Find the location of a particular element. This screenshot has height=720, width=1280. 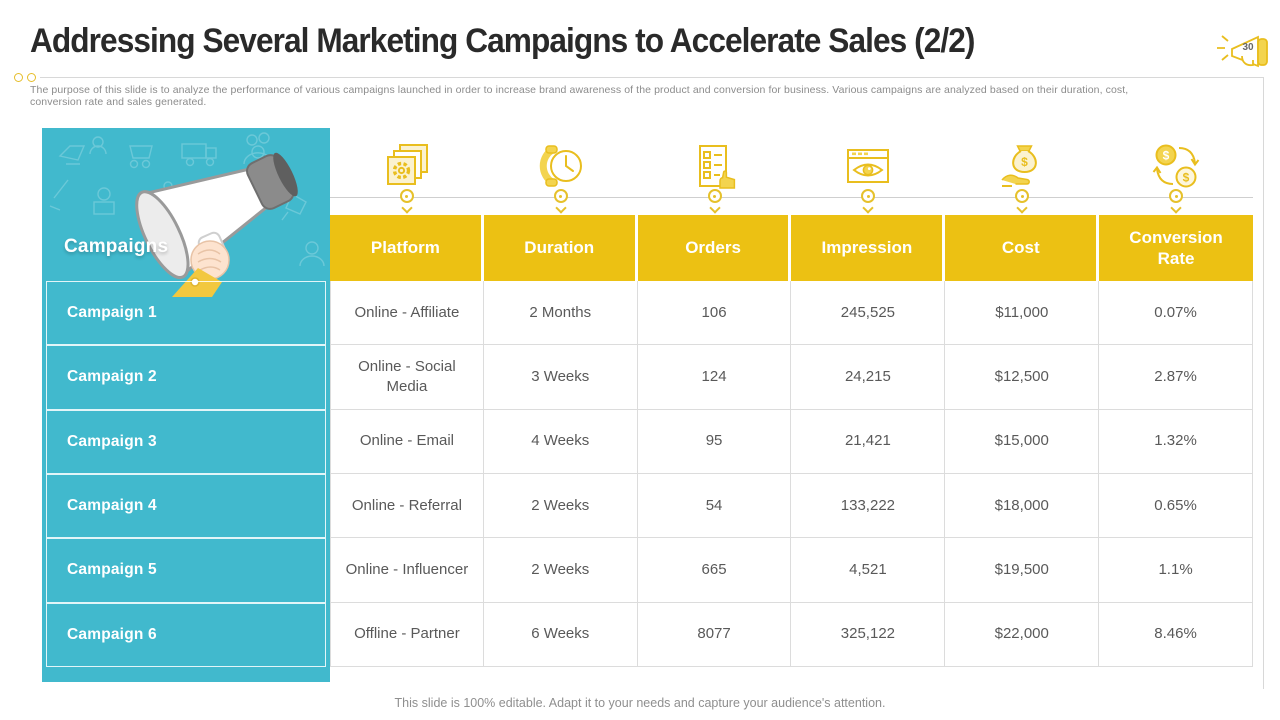

table-cell: Online - Social Media is located at coordinates (407, 377).